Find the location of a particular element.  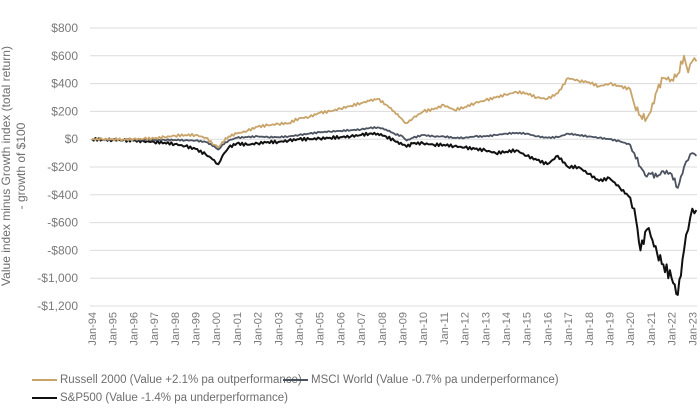

x-tick-label: Jan-08 is located at coordinates (383, 329).